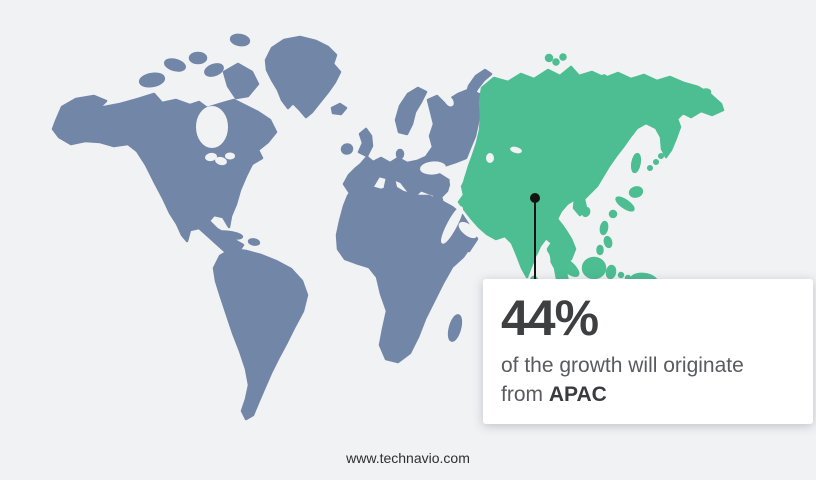 The image size is (816, 480). I want to click on region-north-america, so click(164, 155).